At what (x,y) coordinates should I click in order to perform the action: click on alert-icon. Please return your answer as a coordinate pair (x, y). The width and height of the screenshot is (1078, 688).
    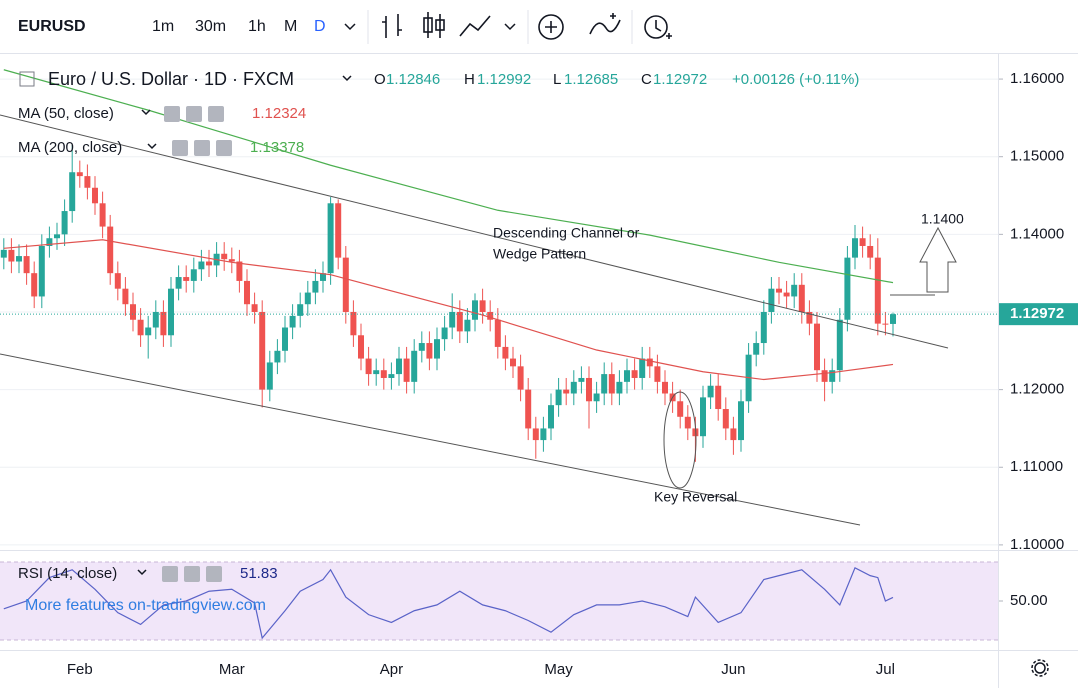
    Looking at the image, I should click on (658, 27).